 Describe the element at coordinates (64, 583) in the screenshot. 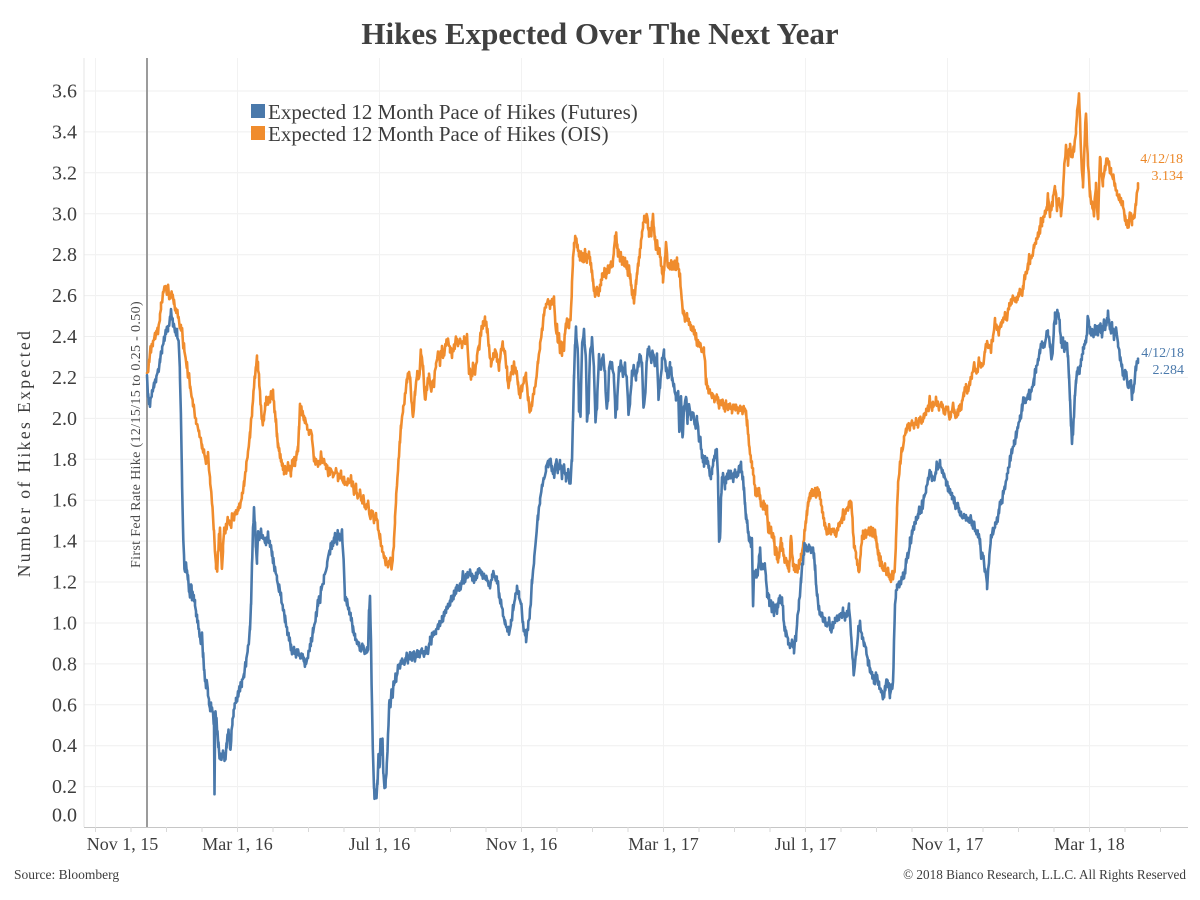

I see `svg-text: 1.2` at that location.